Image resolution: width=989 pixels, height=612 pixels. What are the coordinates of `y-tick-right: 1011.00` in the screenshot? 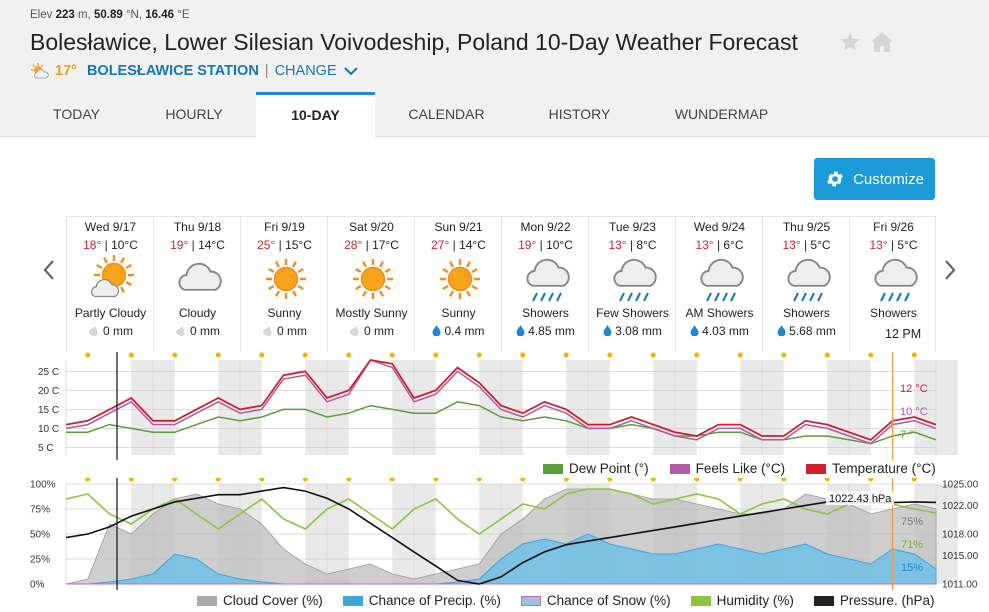 It's located at (960, 585).